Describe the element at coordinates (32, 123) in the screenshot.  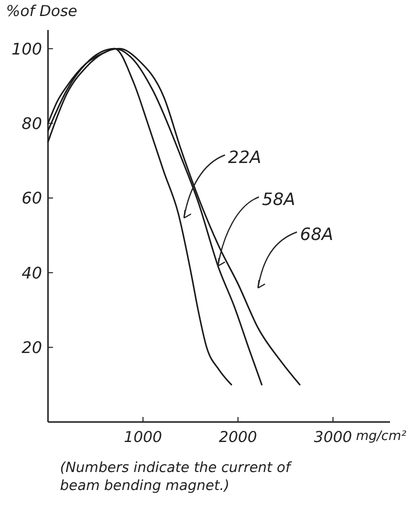
I see `y-tick-label: 80` at that location.